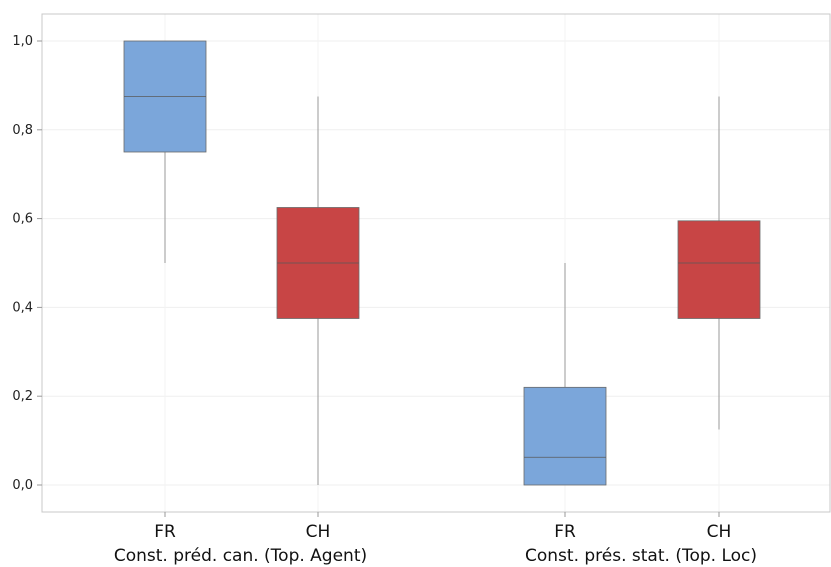  What do you see at coordinates (22, 307) in the screenshot?
I see `y-tick-label: 0,4` at bounding box center [22, 307].